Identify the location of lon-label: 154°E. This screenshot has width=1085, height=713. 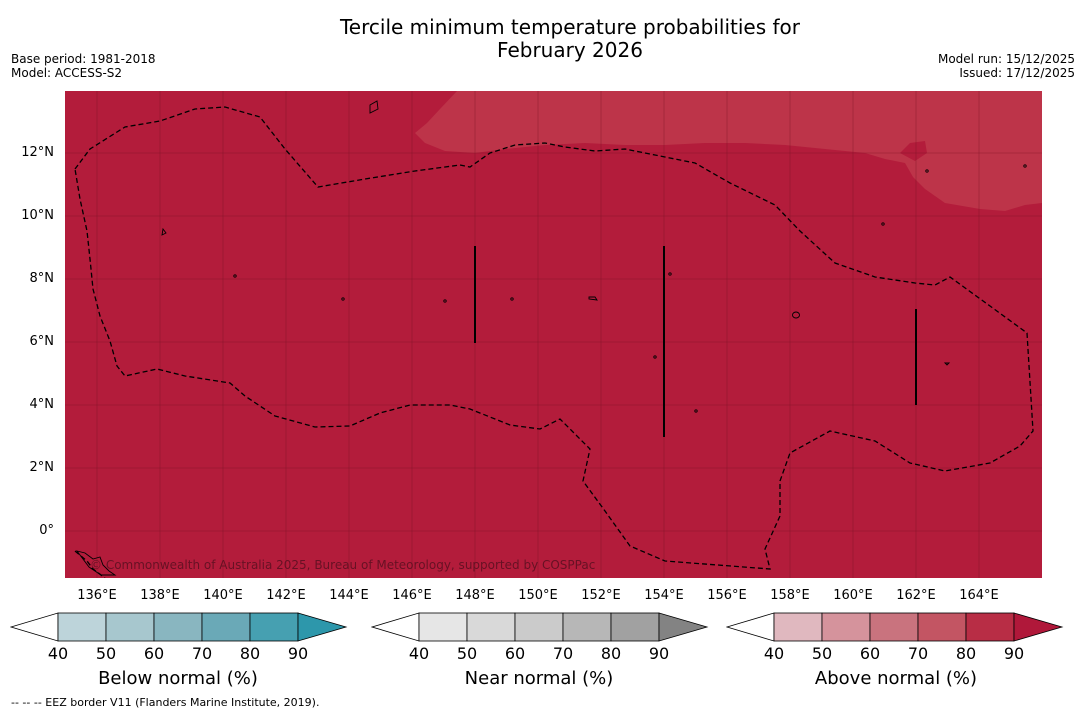
(664, 595).